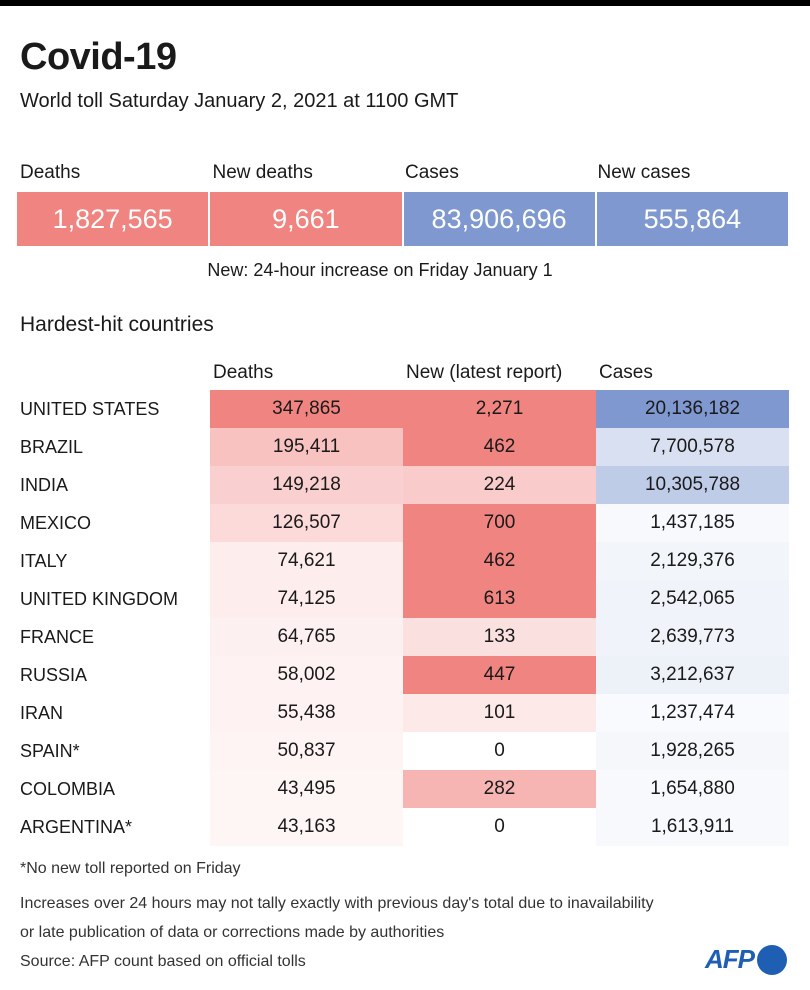  What do you see at coordinates (626, 372) in the screenshot?
I see `column-header-cases: Cases` at bounding box center [626, 372].